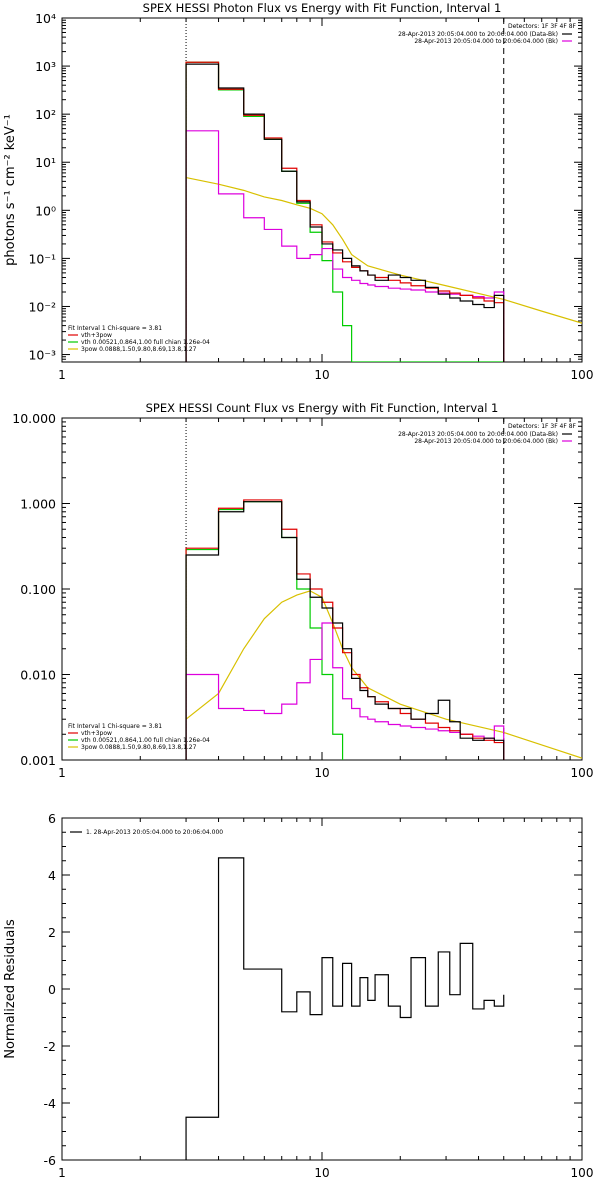 This screenshot has width=600, height=1200. What do you see at coordinates (42, 258) in the screenshot?
I see `y-tick-label: 10⁻¹` at bounding box center [42, 258].